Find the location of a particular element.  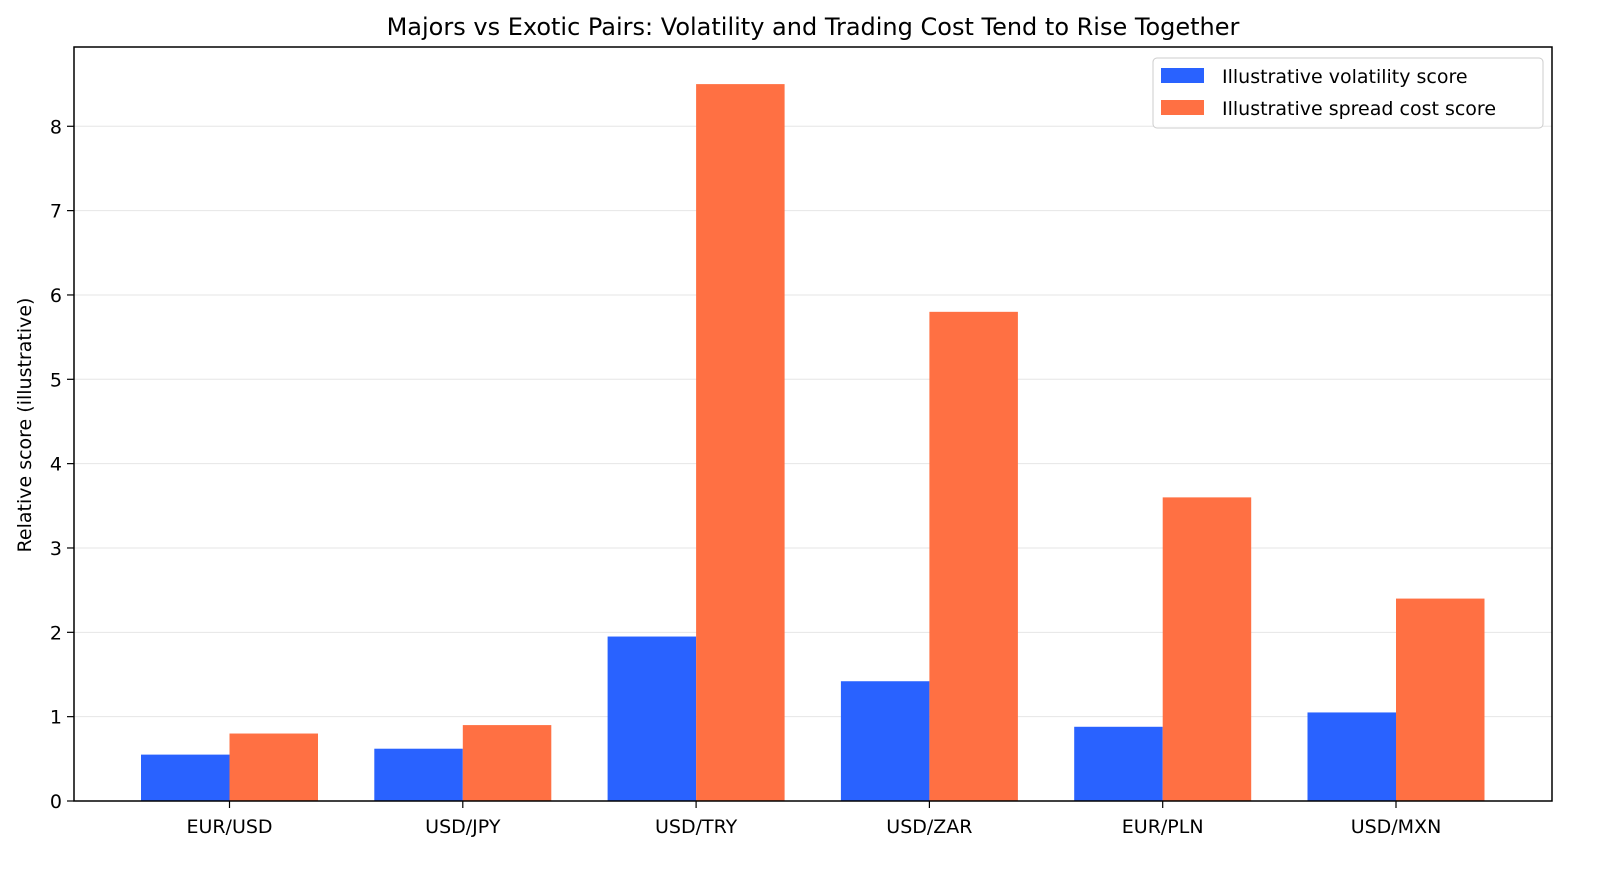

x-tick-label: USD/MXN is located at coordinates (1396, 827).